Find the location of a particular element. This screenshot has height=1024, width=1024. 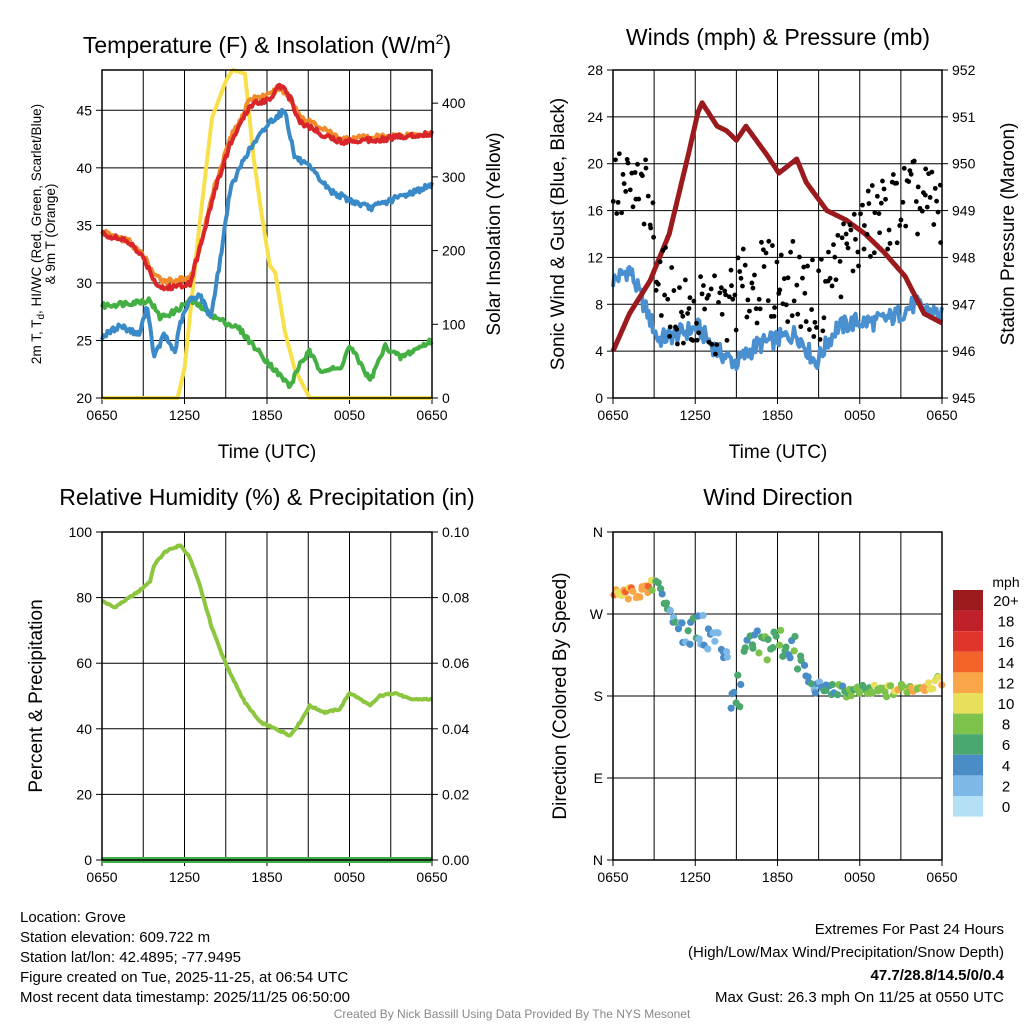

series-9m-t is located at coordinates (266, 185).